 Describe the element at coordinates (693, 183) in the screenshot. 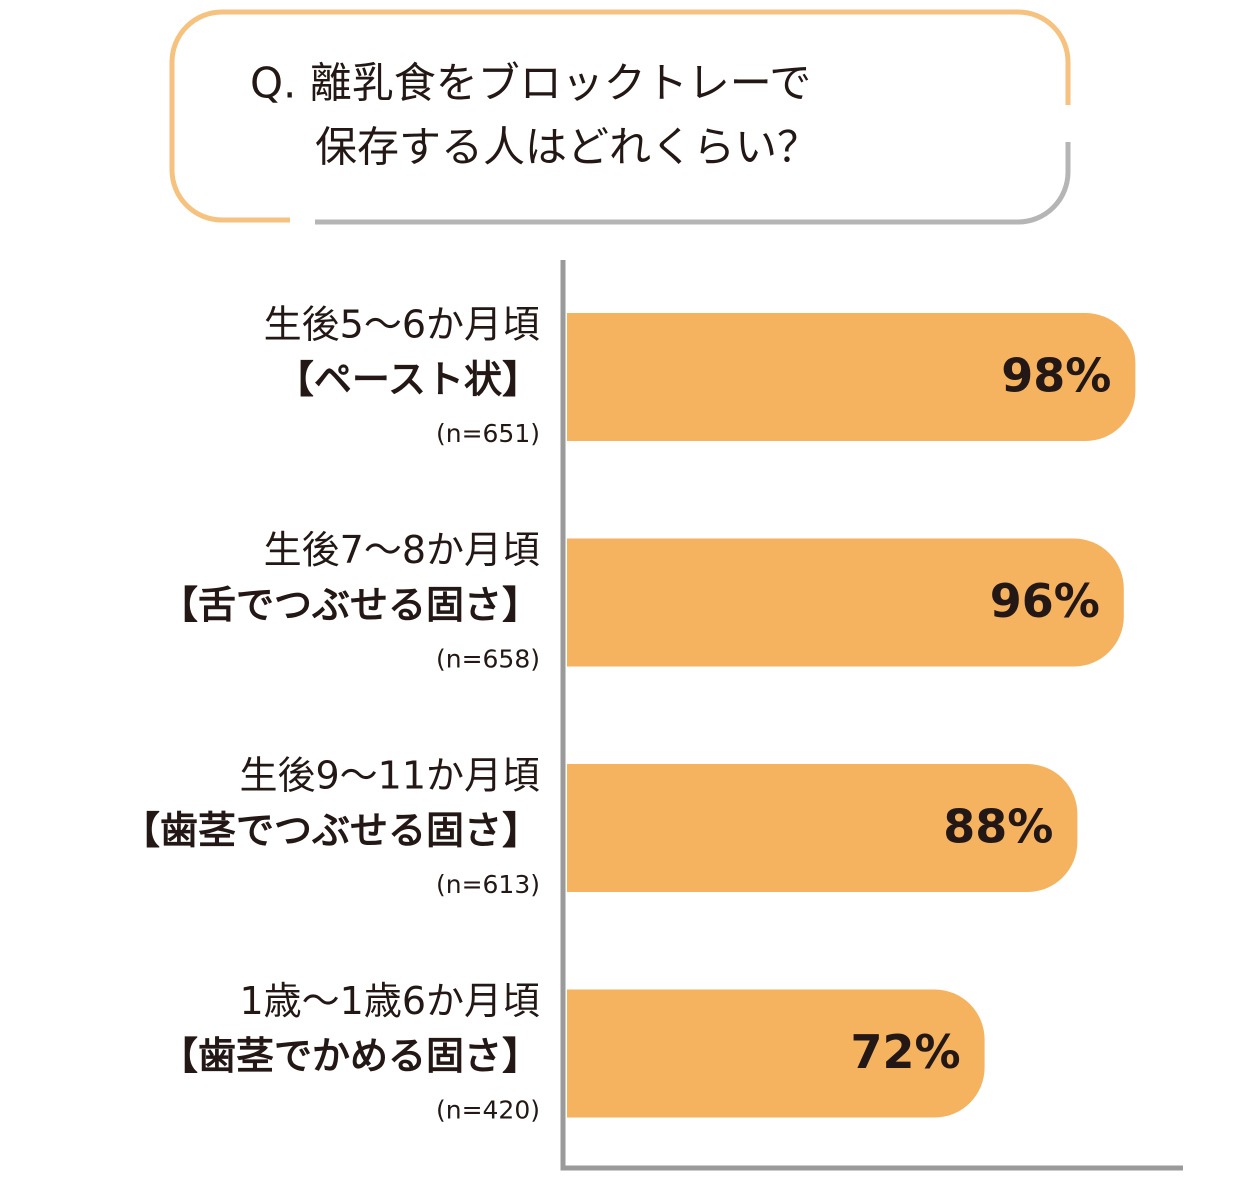

I see `title-frame-grey` at that location.